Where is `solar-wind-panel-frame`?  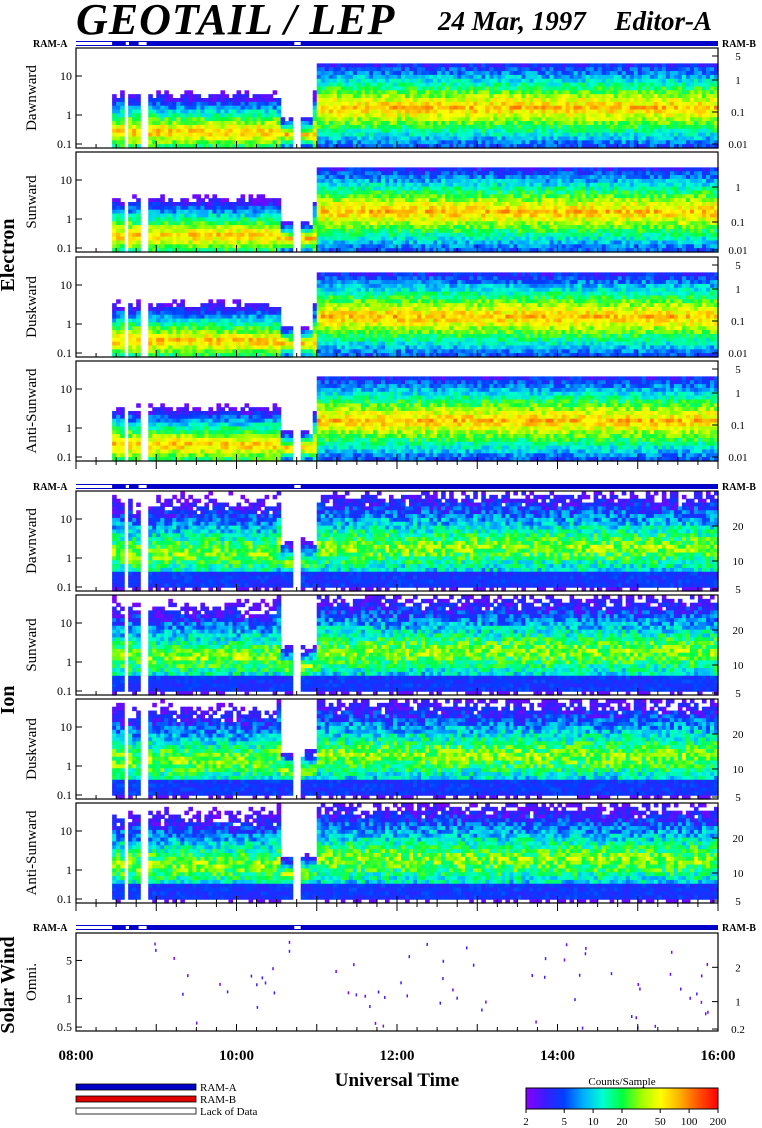
solar-wind-panel-frame is located at coordinates (397, 982).